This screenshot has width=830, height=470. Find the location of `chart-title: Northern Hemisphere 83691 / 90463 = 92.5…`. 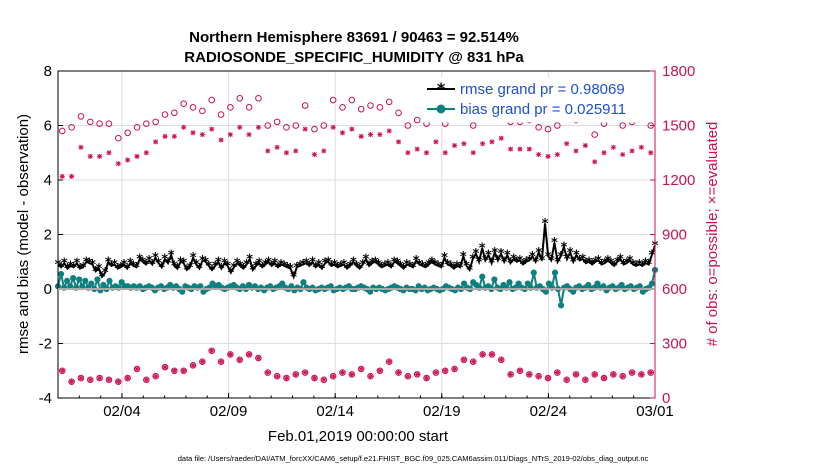

chart-title: Northern Hemisphere 83691 / 90463 = 92.5… is located at coordinates (354, 37).